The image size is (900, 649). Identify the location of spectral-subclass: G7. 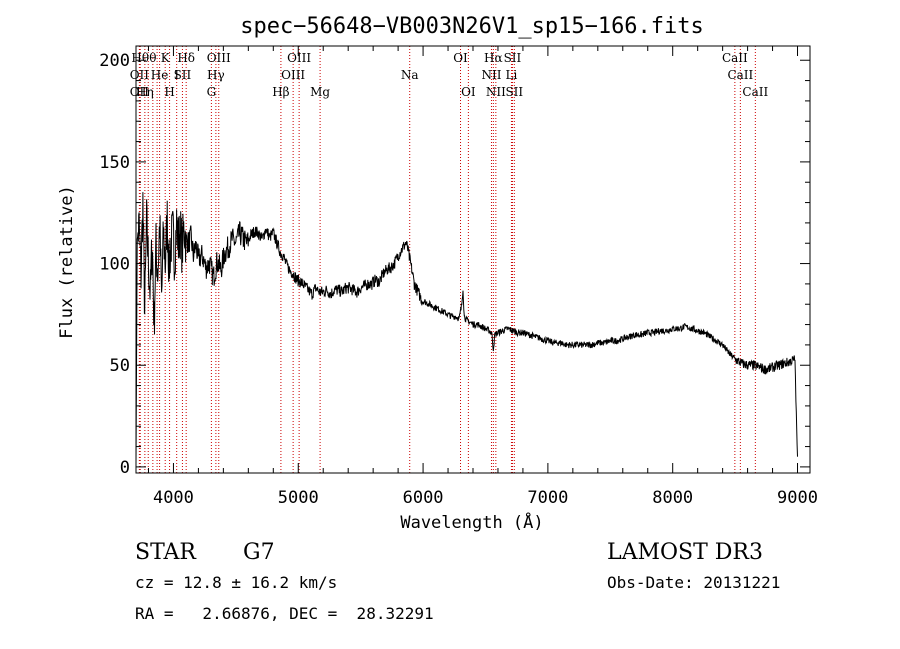
(259, 552).